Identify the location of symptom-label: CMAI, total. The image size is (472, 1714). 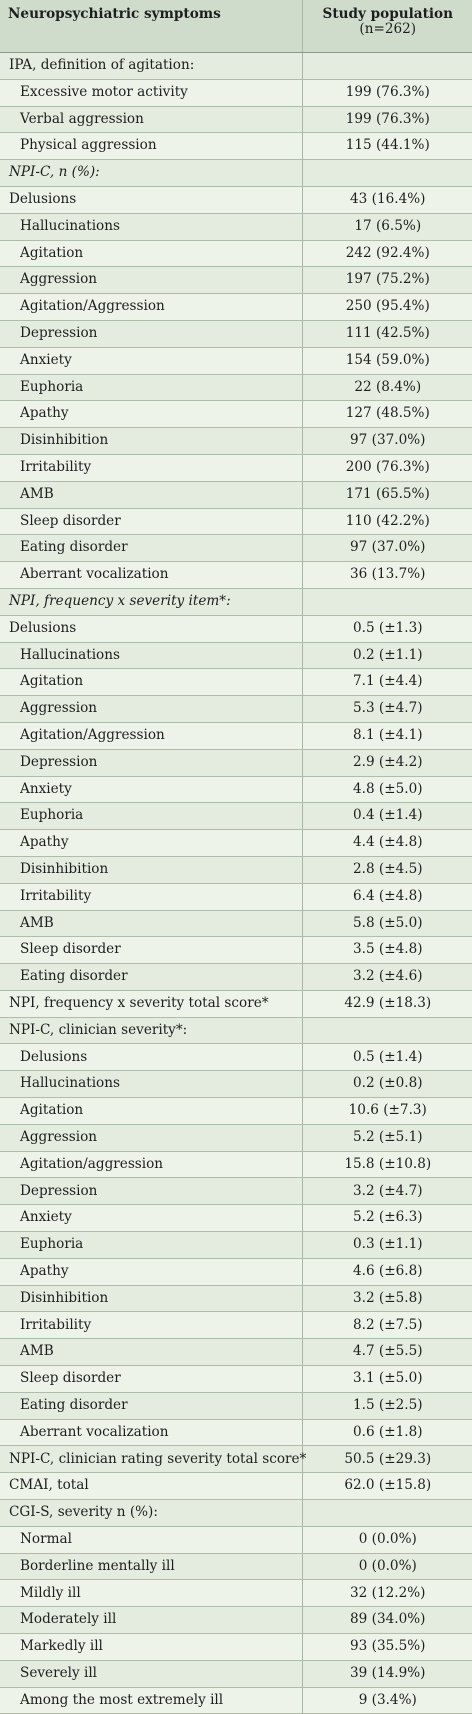
(151, 1486).